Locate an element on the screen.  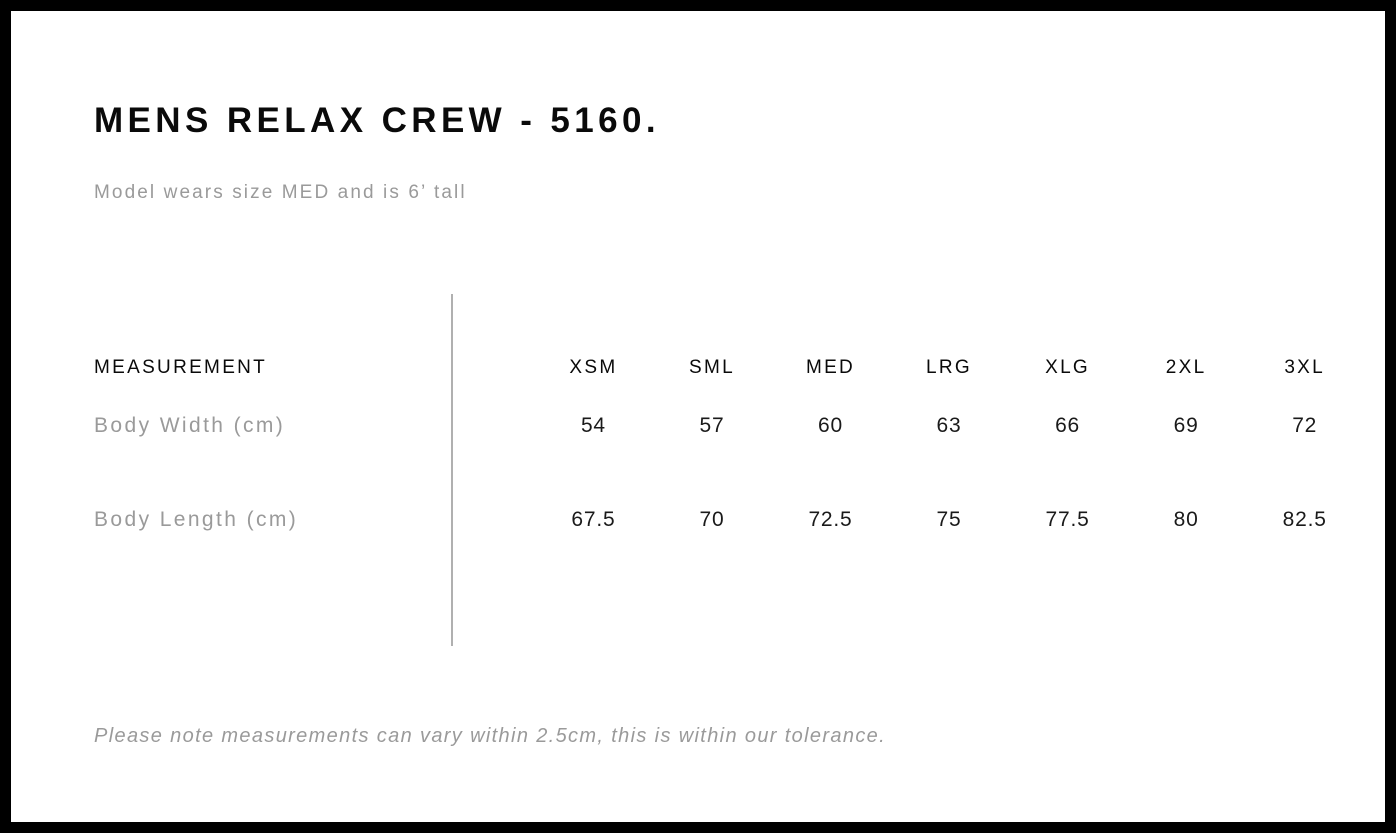
column-header-size-xsm: XSM is located at coordinates (593, 367).